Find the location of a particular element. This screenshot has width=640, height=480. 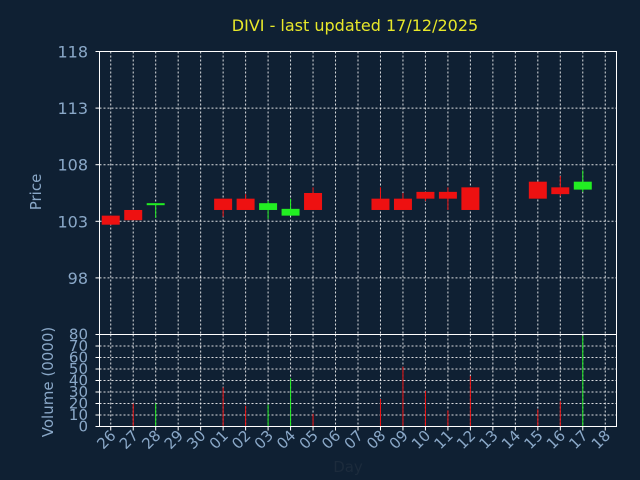

price-tick-label: 103 is located at coordinates (72, 221).